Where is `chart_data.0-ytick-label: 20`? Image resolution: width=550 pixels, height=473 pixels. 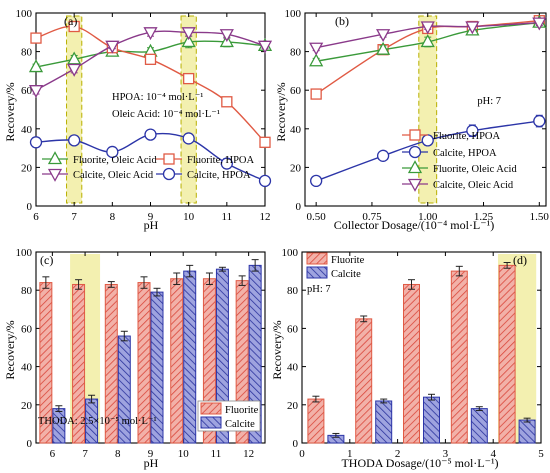 chart_data.0-ytick-label: 20 is located at coordinates (27, 168).